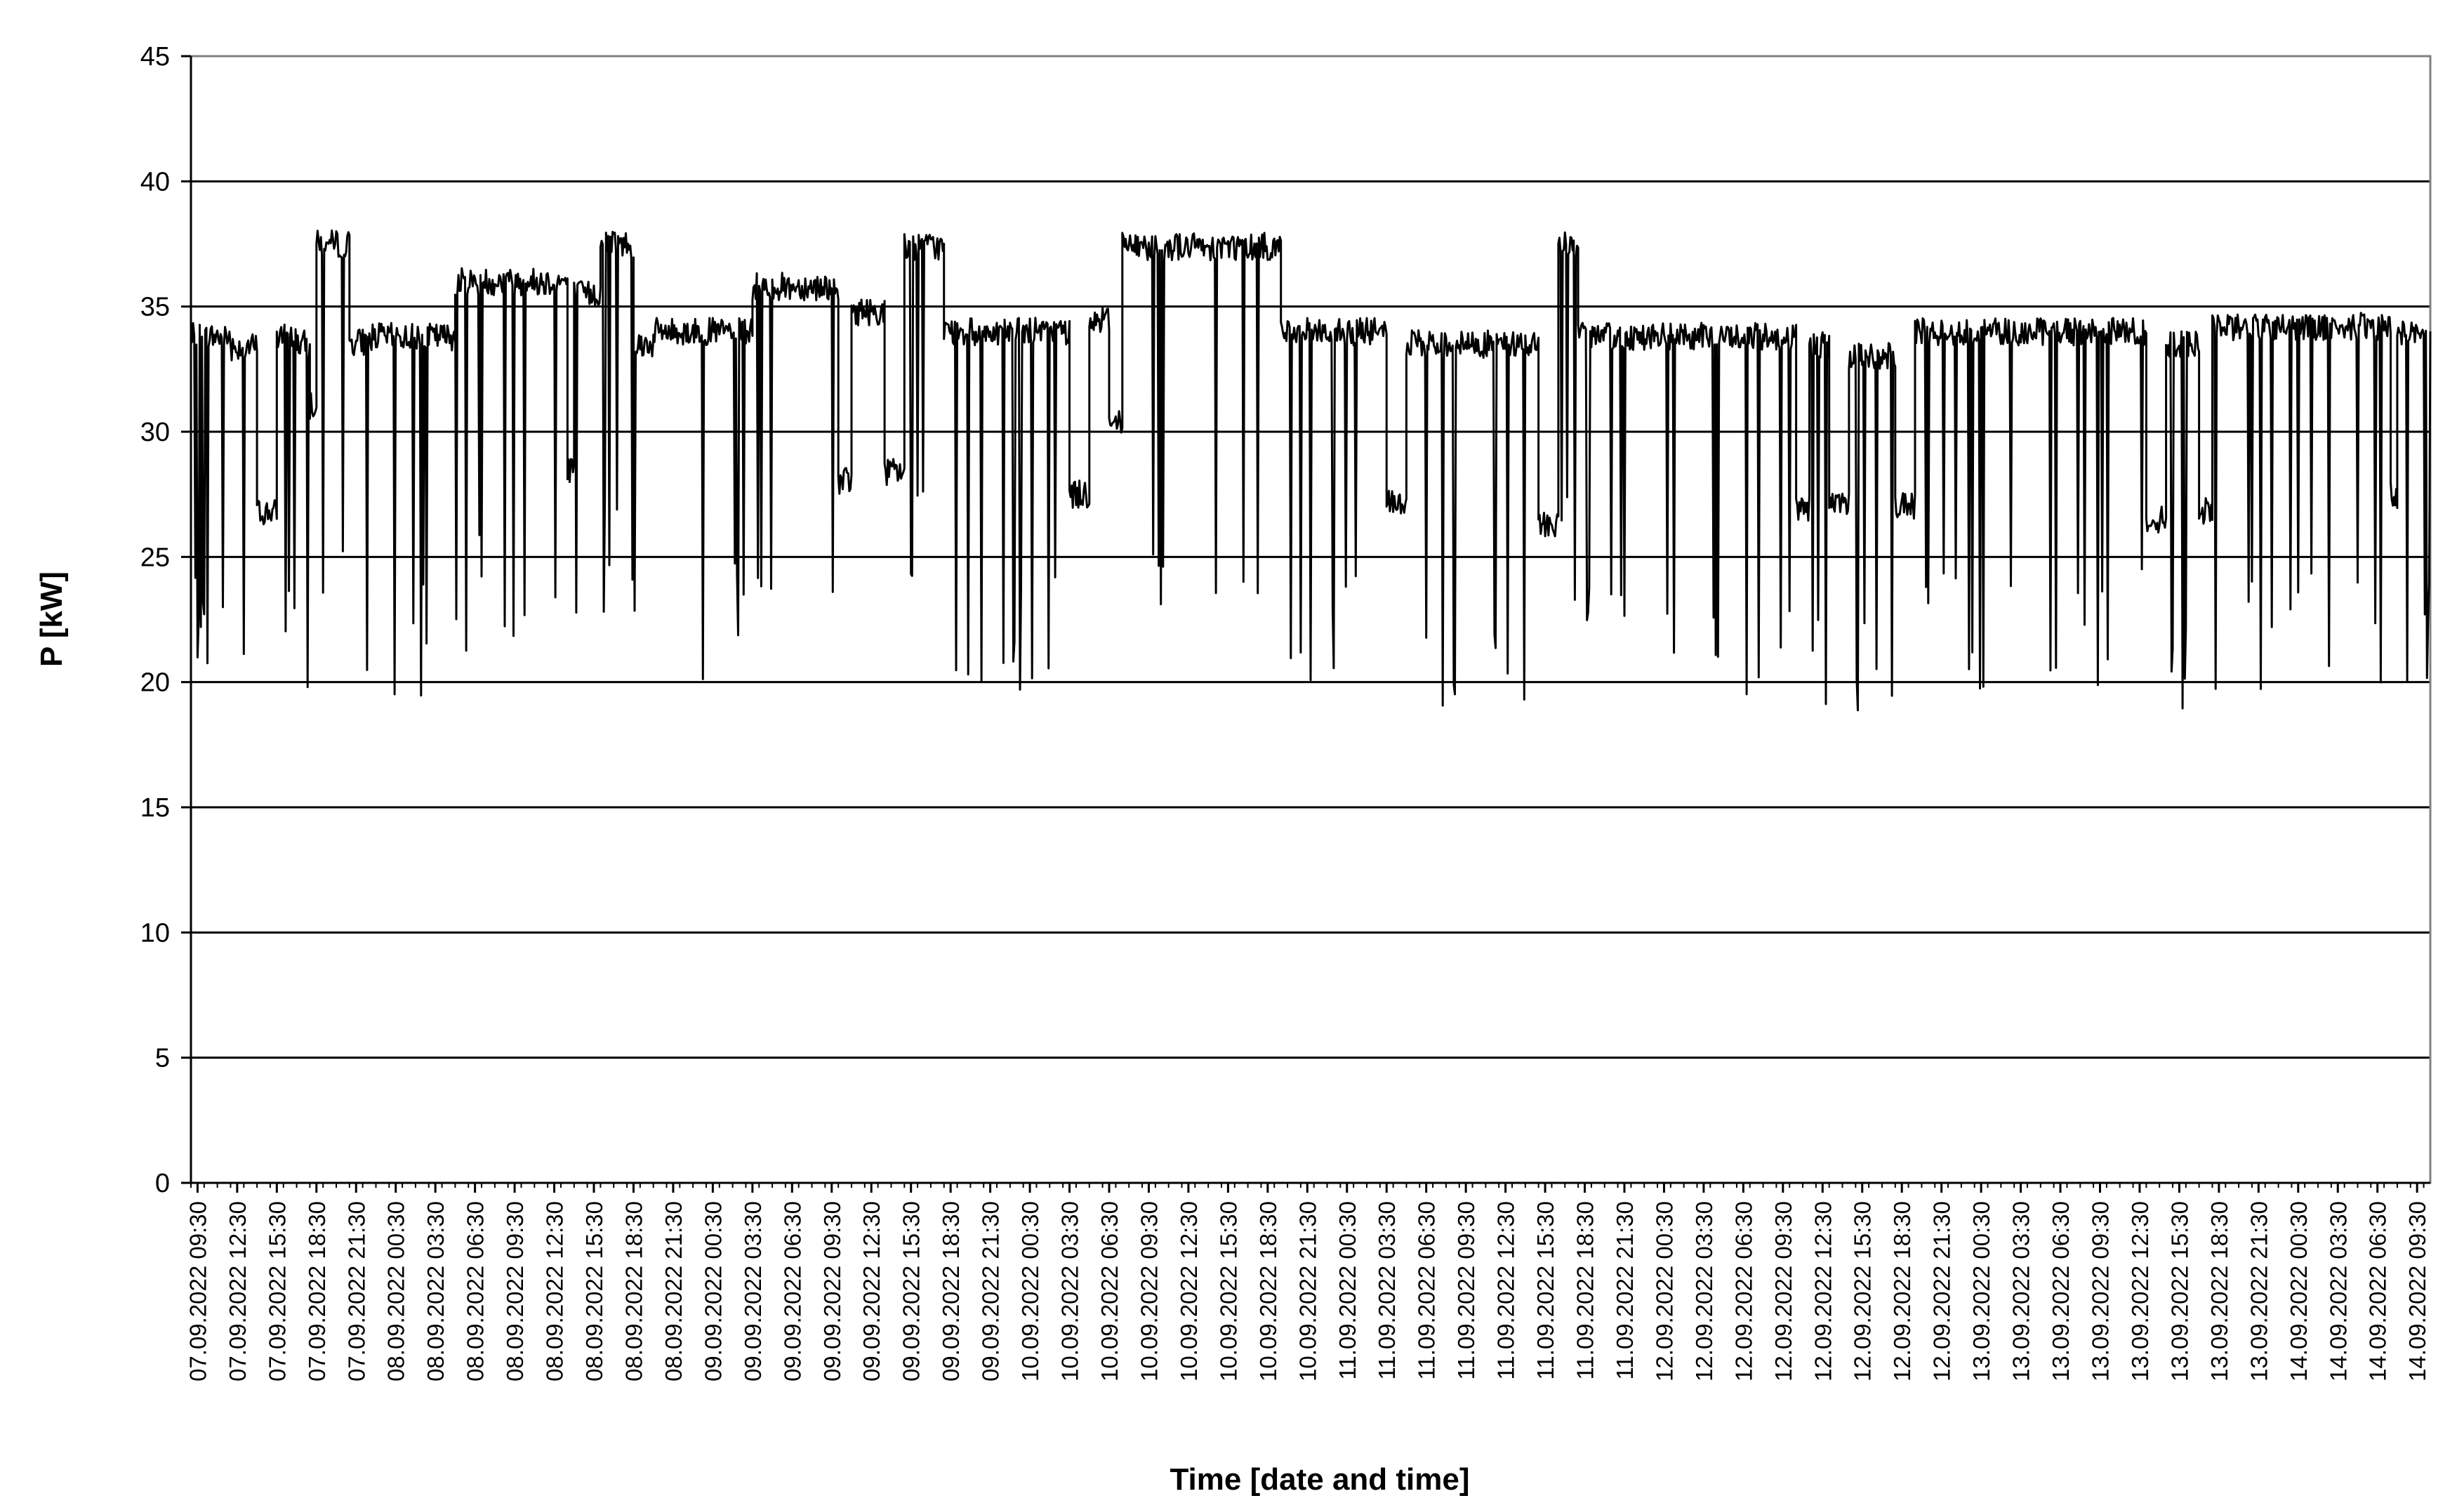  Describe the element at coordinates (2061, 1291) in the screenshot. I see `x-tick-label: 13.09.2022 06:30` at that location.